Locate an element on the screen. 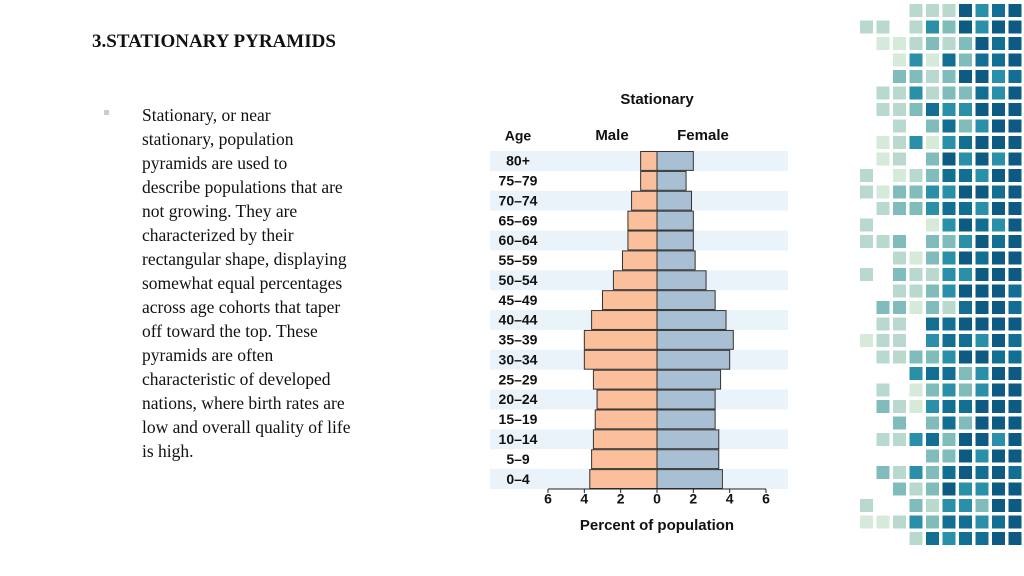 This screenshot has width=1024, height=576. bullet-line: pyramids are often is located at coordinates (208, 355).